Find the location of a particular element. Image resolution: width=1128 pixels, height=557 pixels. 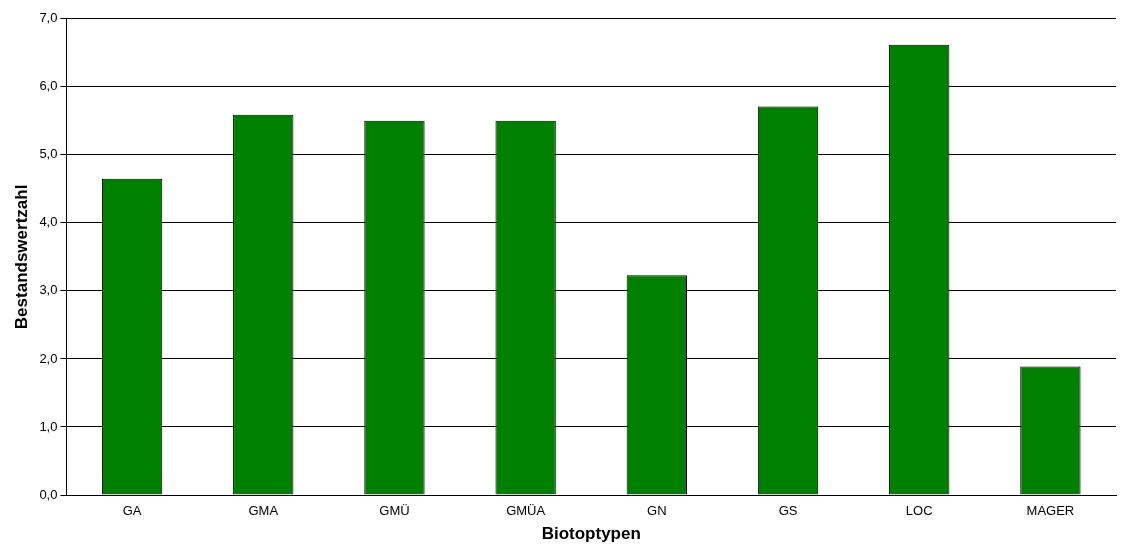

y-tick-label: 7,0 is located at coordinates (48, 18).